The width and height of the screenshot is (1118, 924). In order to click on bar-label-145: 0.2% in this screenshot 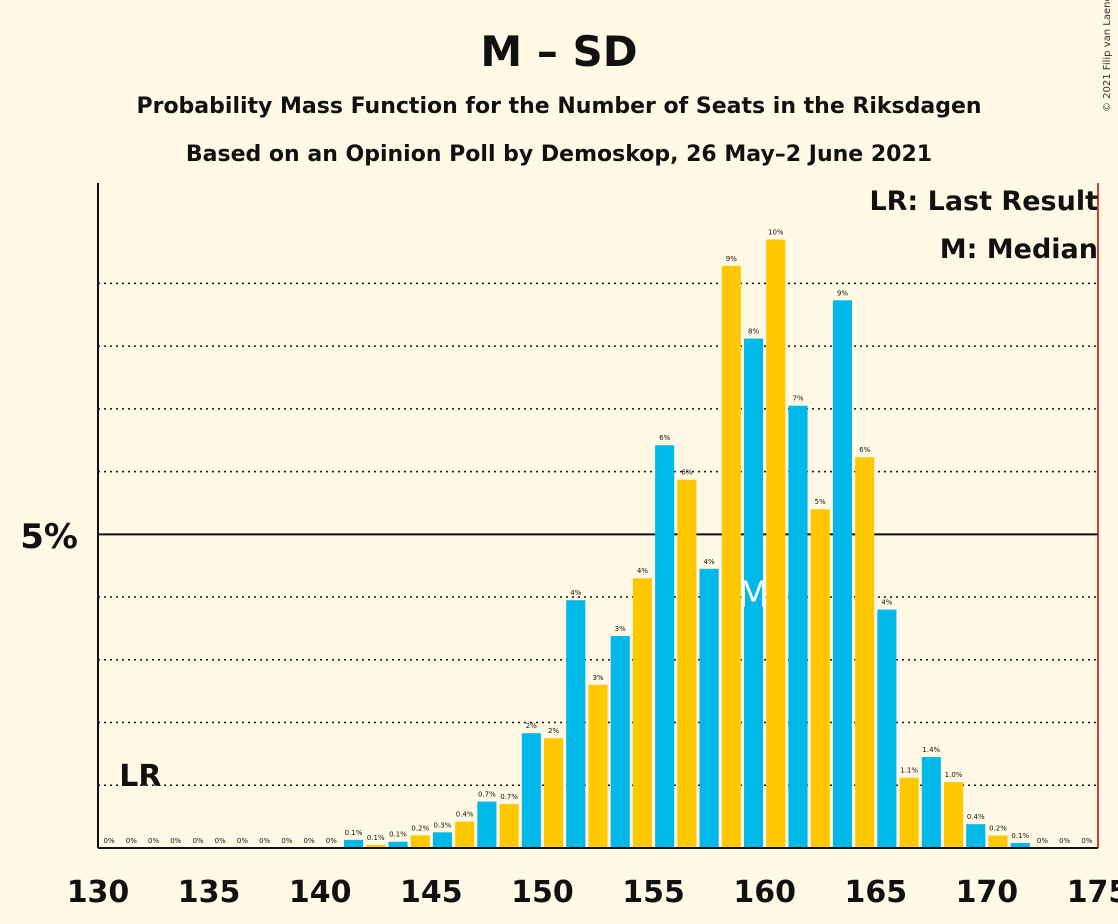, I will do `click(420, 828)`.